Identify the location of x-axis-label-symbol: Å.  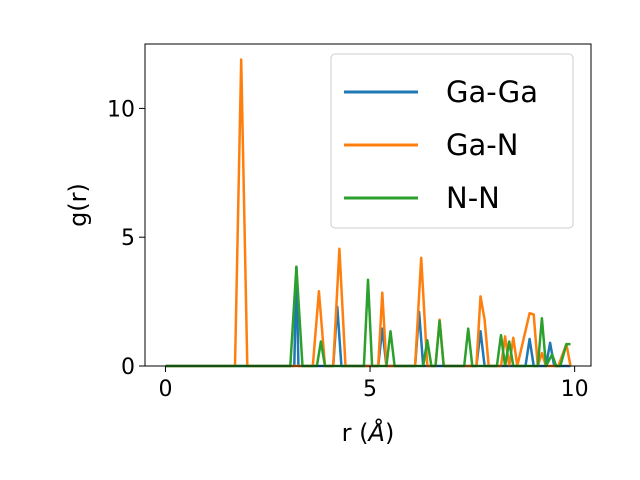
(376, 432).